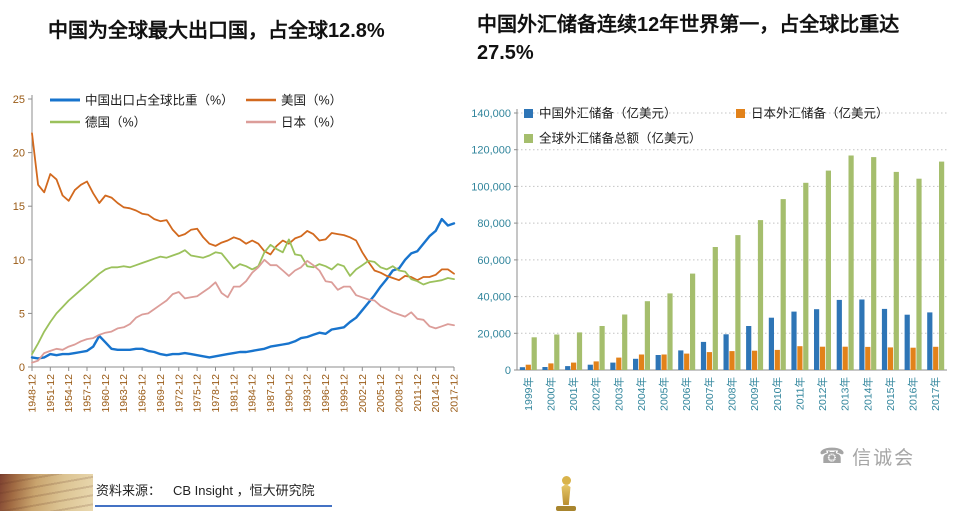  What do you see at coordinates (69, 393) in the screenshot?
I see `svg-text: 1954-12` at bounding box center [69, 393].